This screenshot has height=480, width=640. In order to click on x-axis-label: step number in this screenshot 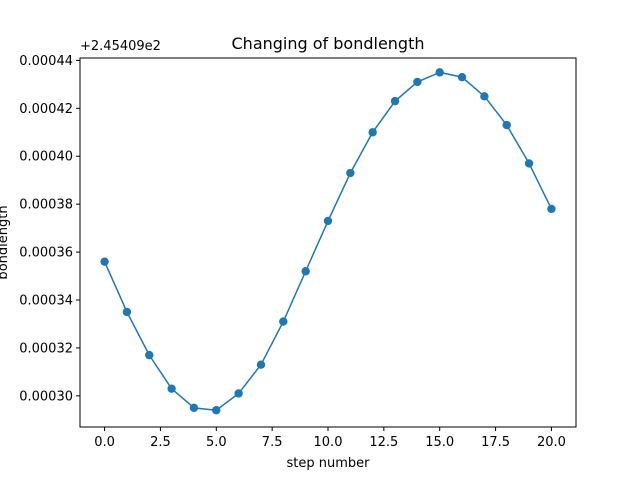, I will do `click(329, 463)`.